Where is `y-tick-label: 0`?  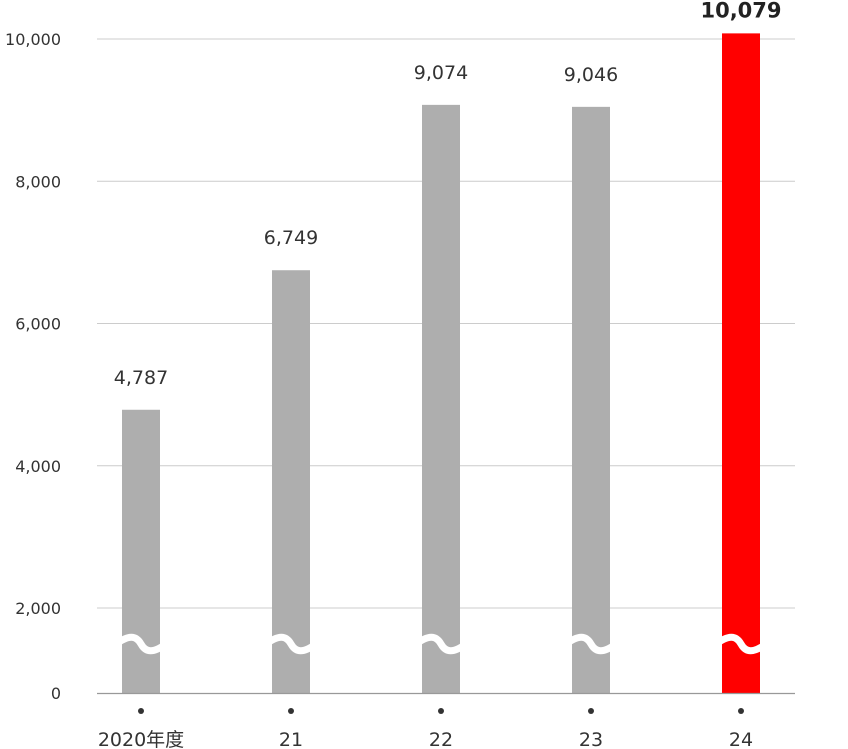 y-tick-label: 0 is located at coordinates (56, 693).